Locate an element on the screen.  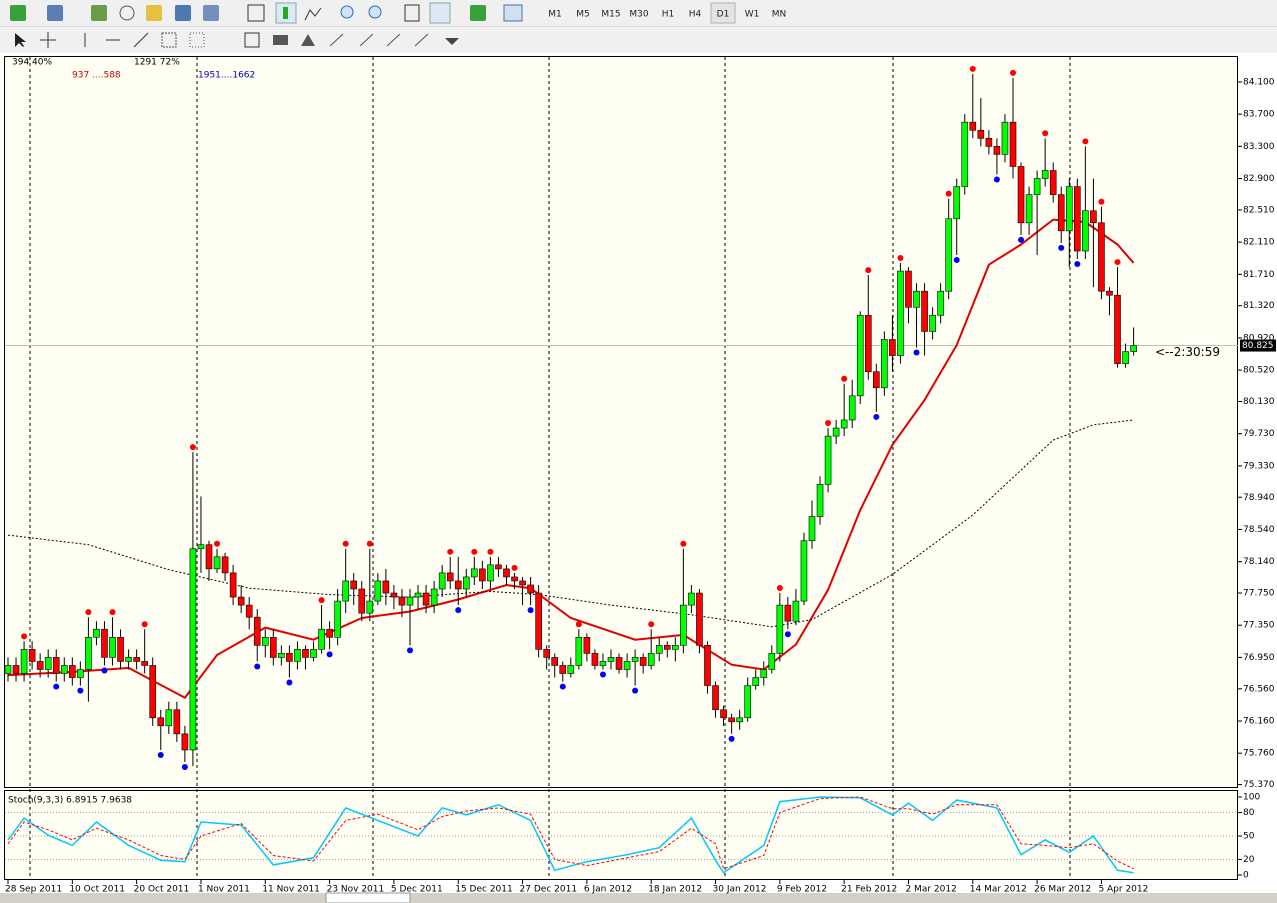
new-order-button is located at coordinates (18, 13).